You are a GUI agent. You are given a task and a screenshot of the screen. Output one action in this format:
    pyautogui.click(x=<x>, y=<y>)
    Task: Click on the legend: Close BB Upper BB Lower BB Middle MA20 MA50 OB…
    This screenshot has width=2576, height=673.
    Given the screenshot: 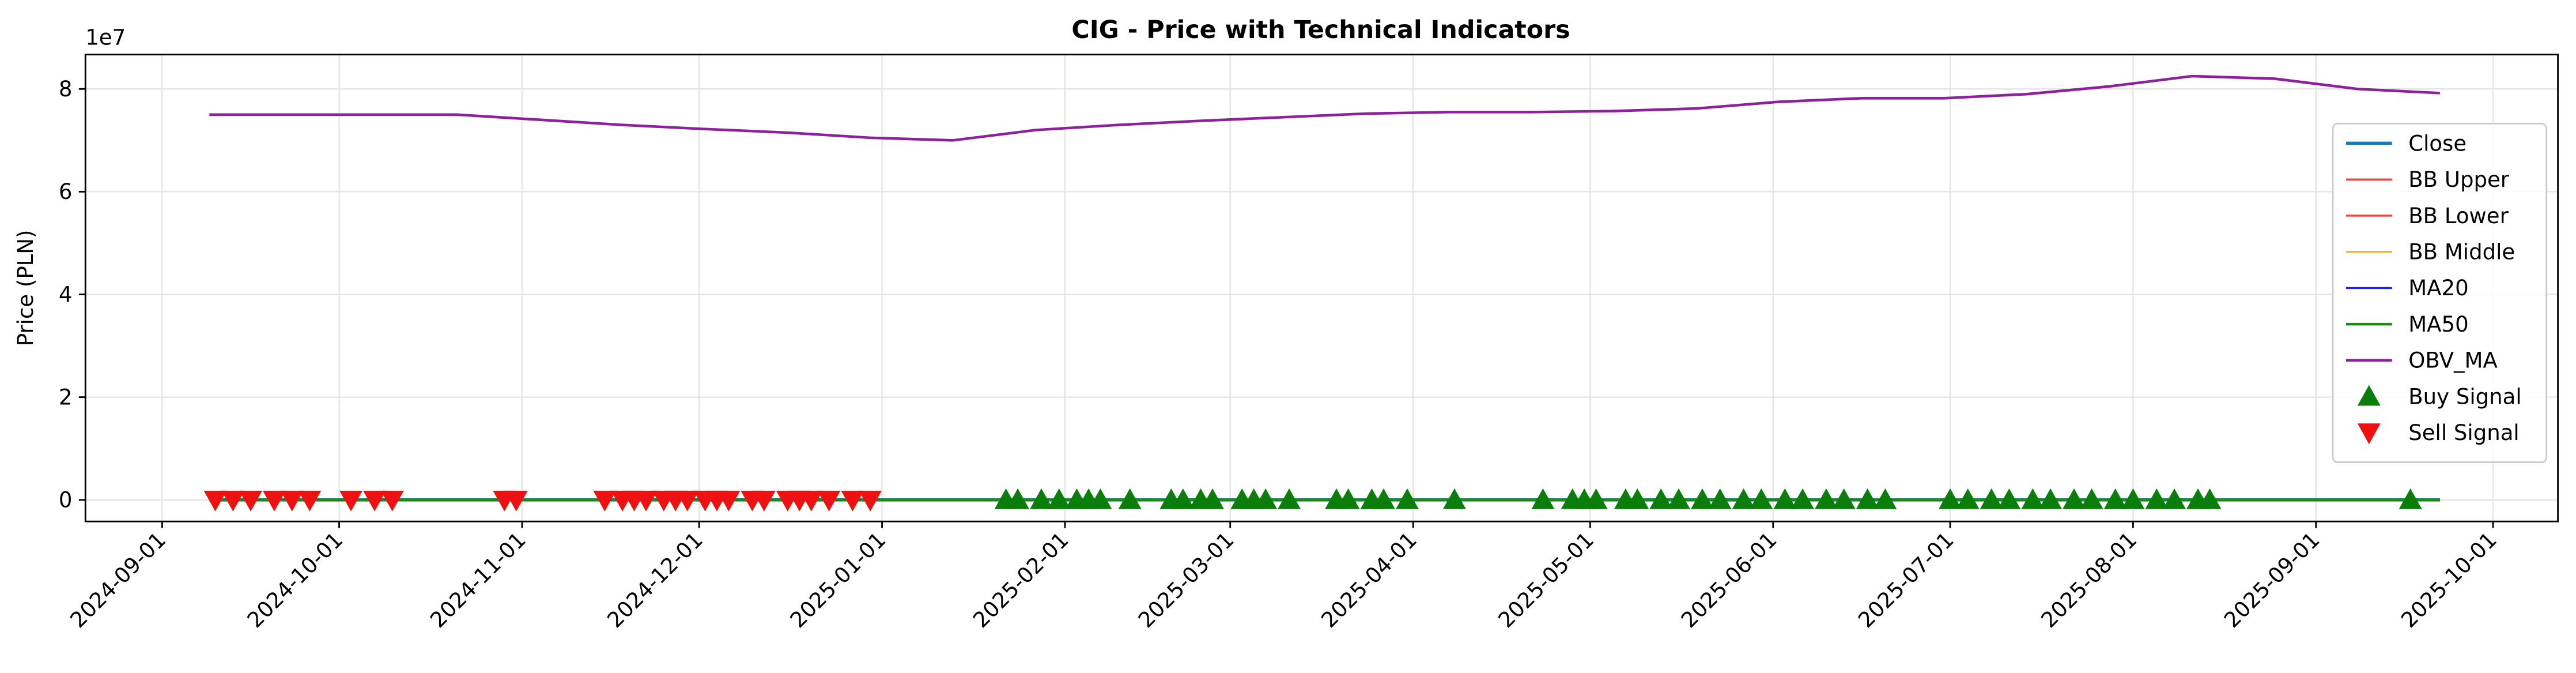 What is the action you would take?
    pyautogui.click(x=2440, y=293)
    